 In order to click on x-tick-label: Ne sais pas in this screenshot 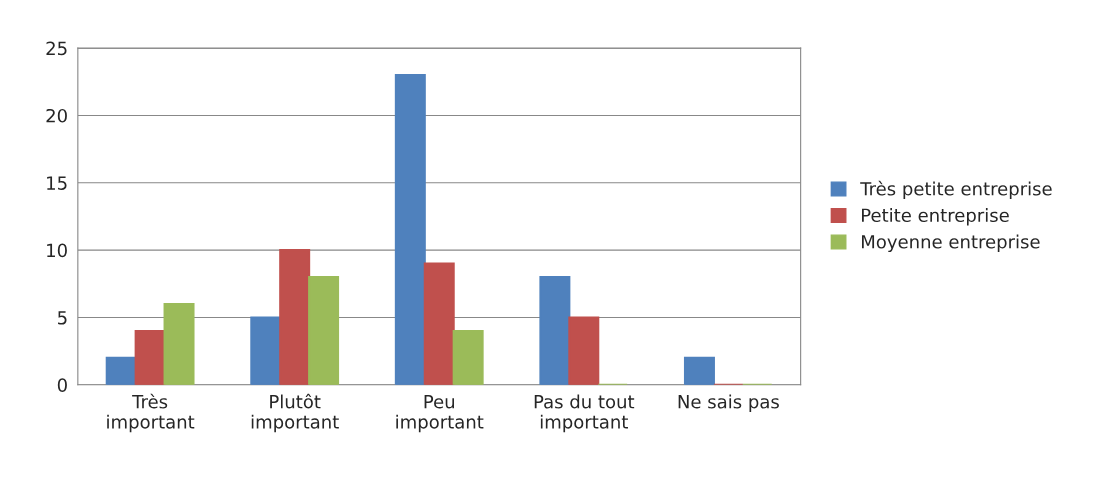, I will do `click(728, 403)`.